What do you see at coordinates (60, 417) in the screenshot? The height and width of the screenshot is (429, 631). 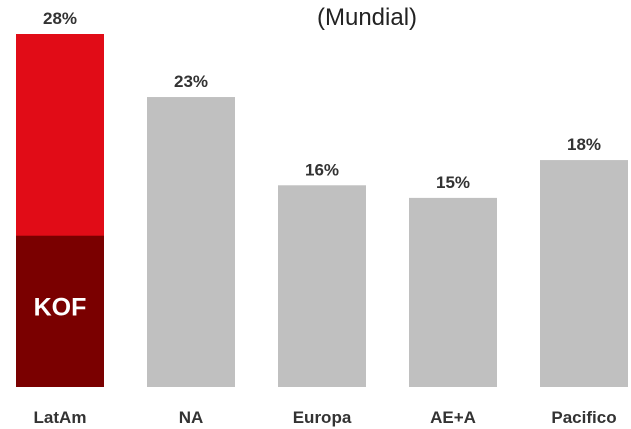 I see `category-label-latam: LatAm` at bounding box center [60, 417].